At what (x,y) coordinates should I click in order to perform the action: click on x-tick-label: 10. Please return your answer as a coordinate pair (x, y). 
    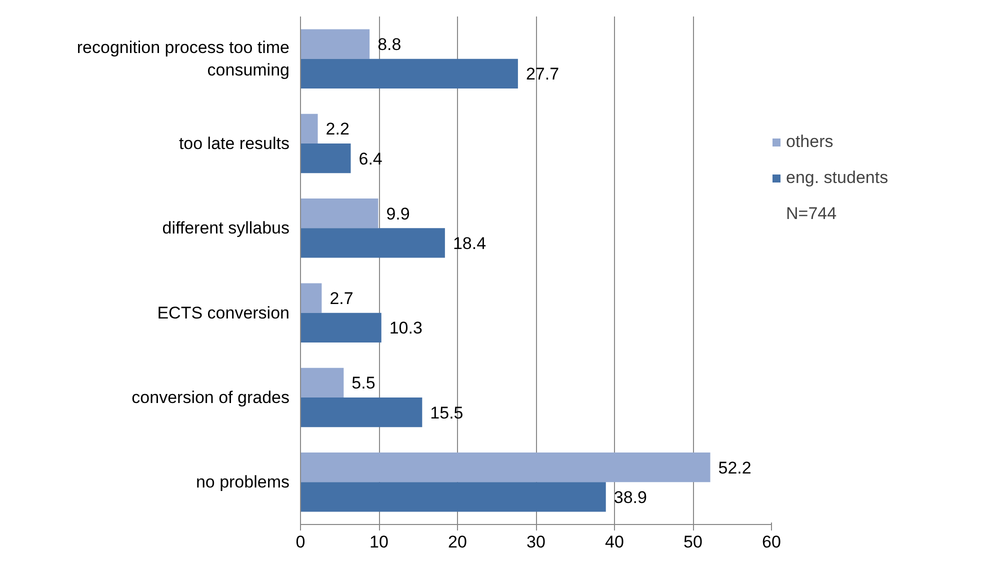
    Looking at the image, I should click on (379, 542).